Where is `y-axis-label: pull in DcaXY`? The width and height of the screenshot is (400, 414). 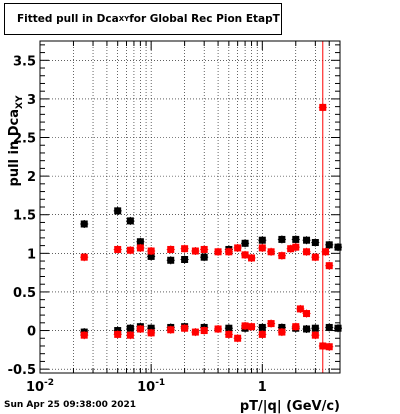 y-axis-label: pull in DcaXY is located at coordinates (16, 140).